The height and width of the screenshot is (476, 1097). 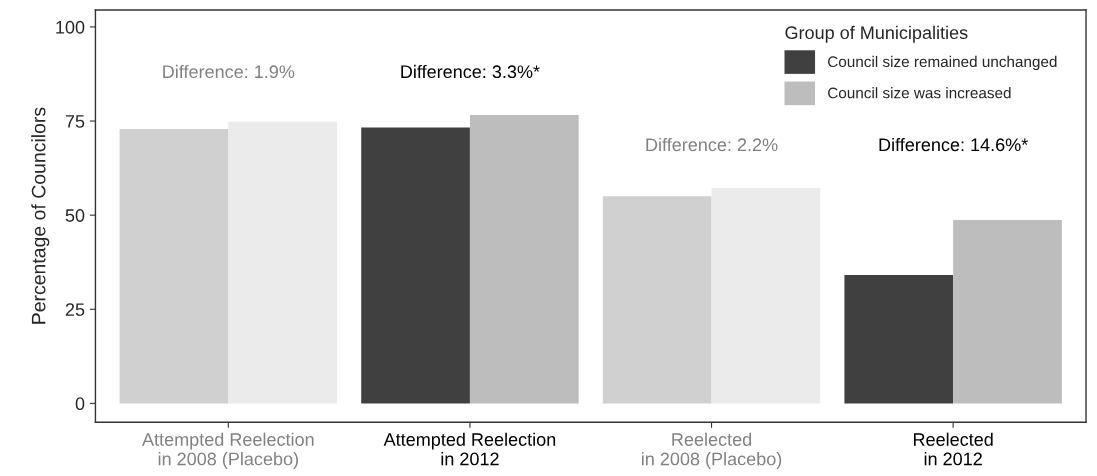 What do you see at coordinates (469, 449) in the screenshot?
I see `x-tick-label: Attempted Reelection in 2012` at bounding box center [469, 449].